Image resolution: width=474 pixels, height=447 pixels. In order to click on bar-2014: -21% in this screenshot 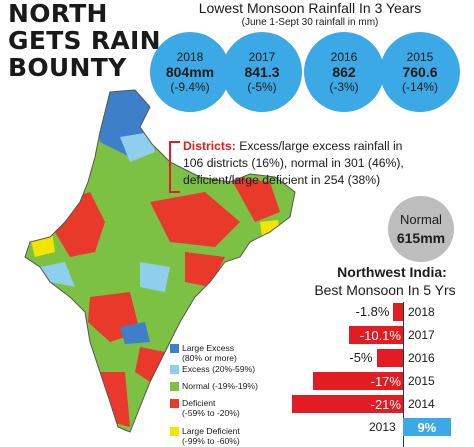, I will do `click(347, 404)`.